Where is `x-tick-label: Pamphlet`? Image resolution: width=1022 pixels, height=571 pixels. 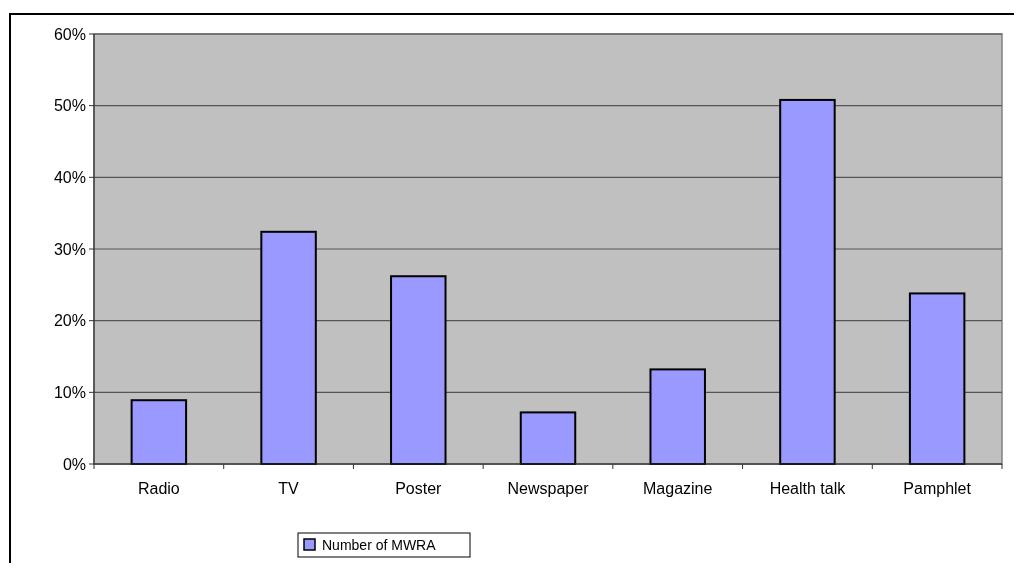
x-tick-label: Pamphlet is located at coordinates (937, 488).